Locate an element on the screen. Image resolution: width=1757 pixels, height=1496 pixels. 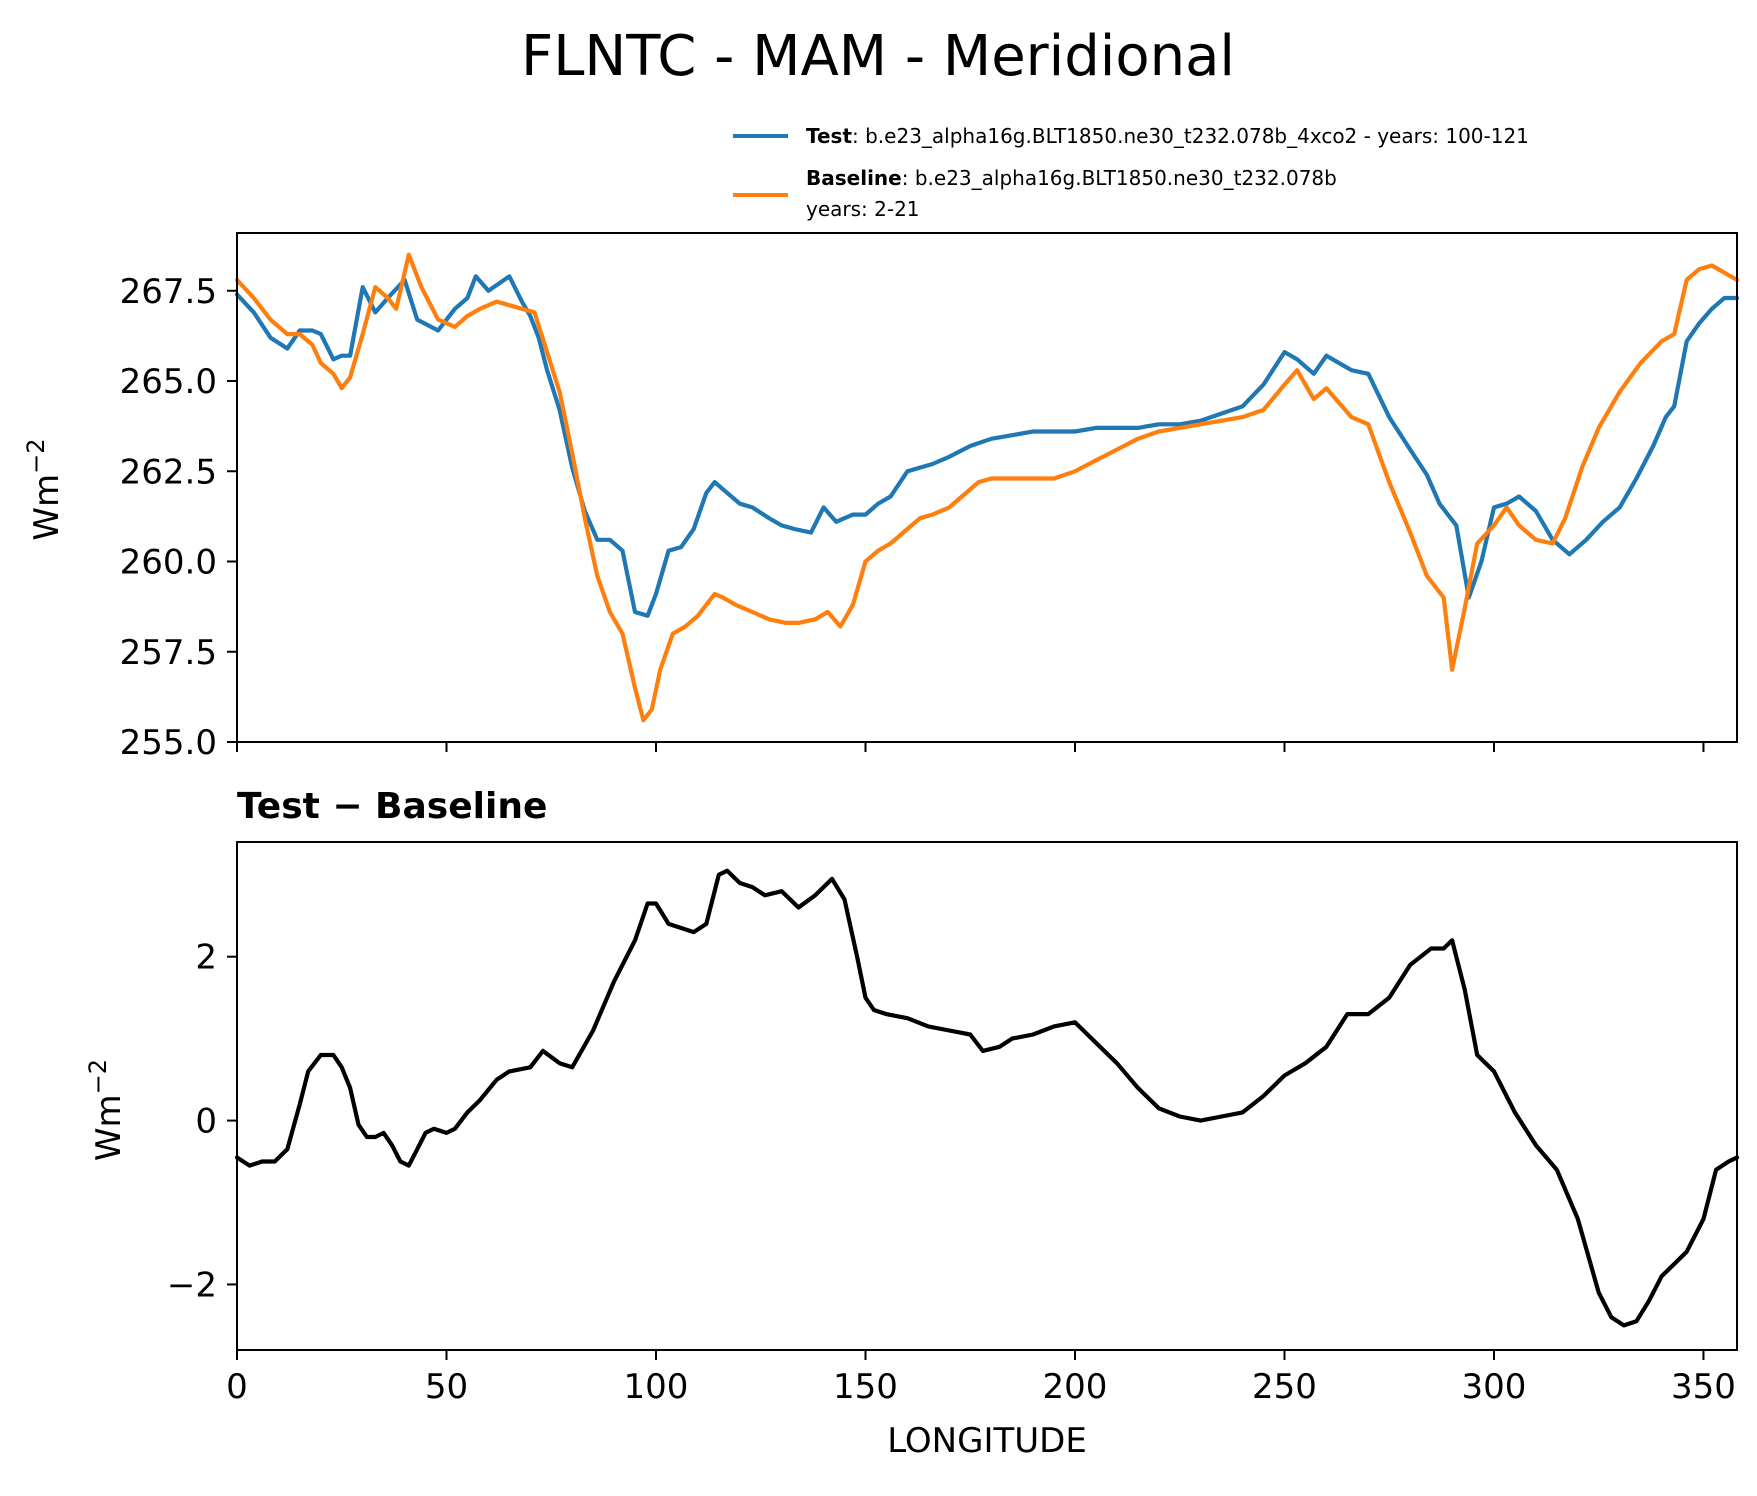
legend-test-bold: Test is located at coordinates (829, 136).